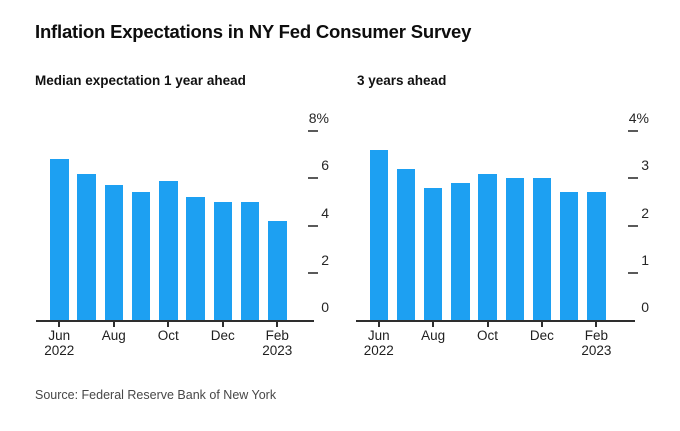  What do you see at coordinates (633, 131) in the screenshot?
I see `y-tick-4-` at bounding box center [633, 131].